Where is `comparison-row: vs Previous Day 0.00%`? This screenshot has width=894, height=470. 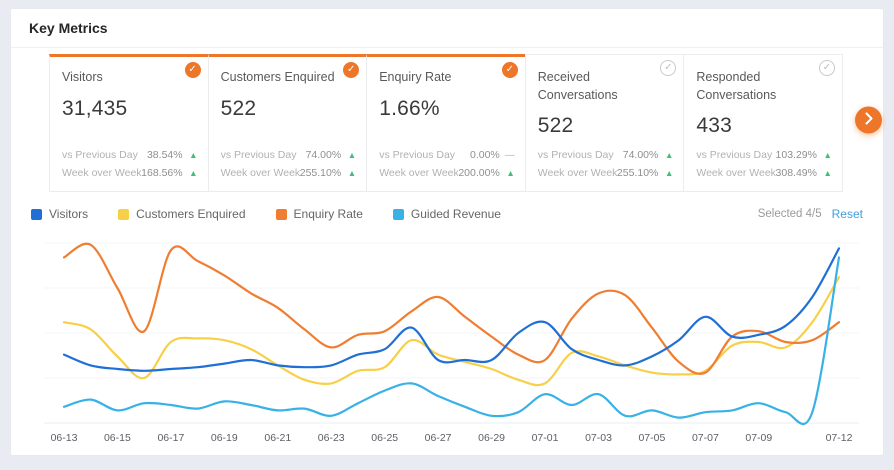
comparison-row: vs Previous Day 0.00% is located at coordinates (447, 155).